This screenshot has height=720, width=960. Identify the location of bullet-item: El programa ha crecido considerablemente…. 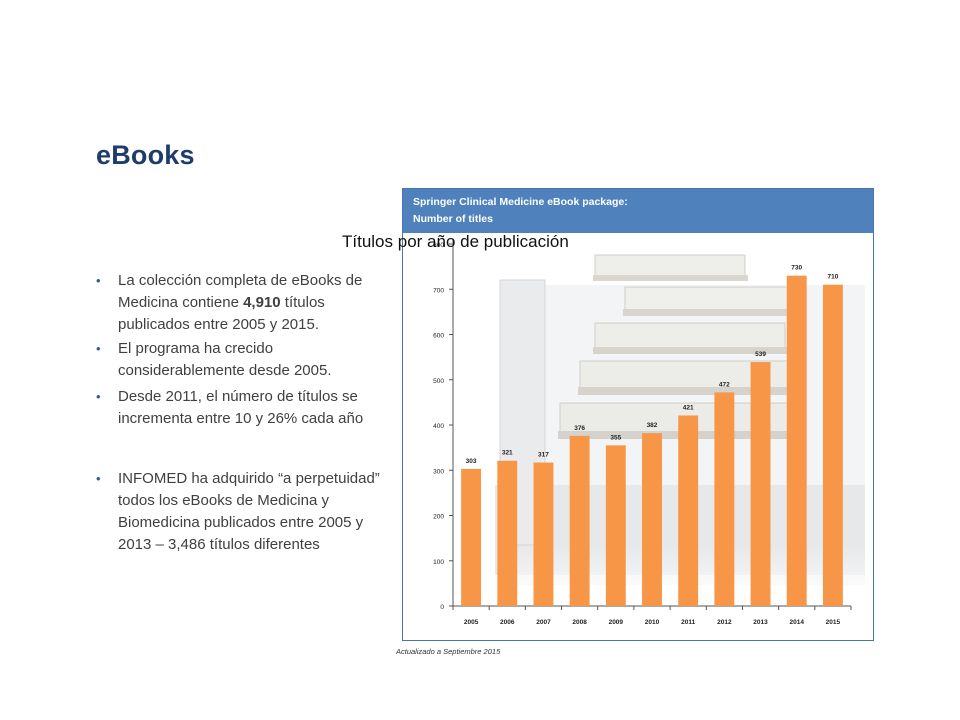
(246, 360).